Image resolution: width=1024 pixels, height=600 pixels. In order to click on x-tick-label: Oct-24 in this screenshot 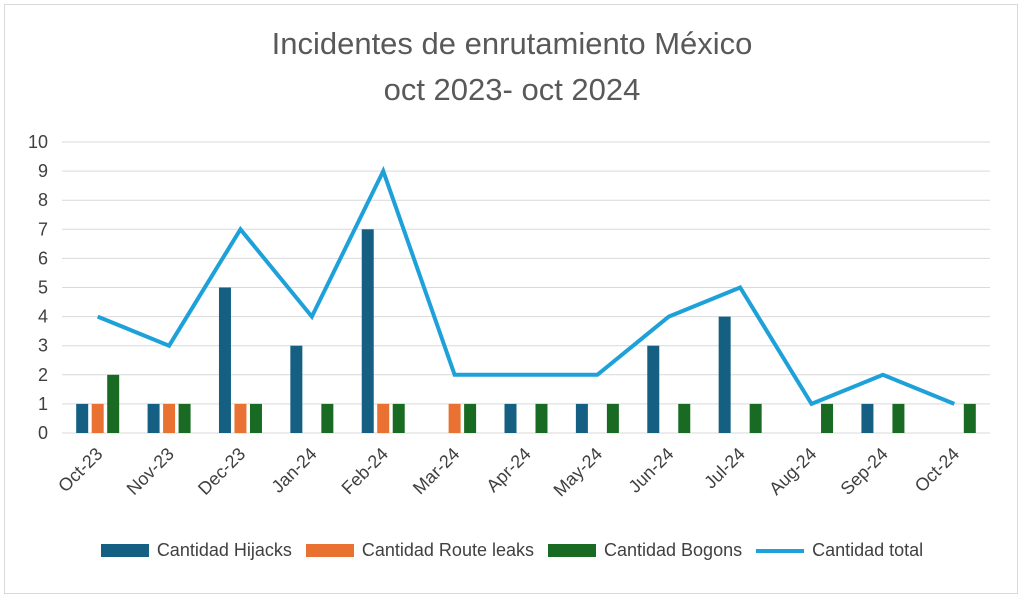, I will do `click(937, 470)`.